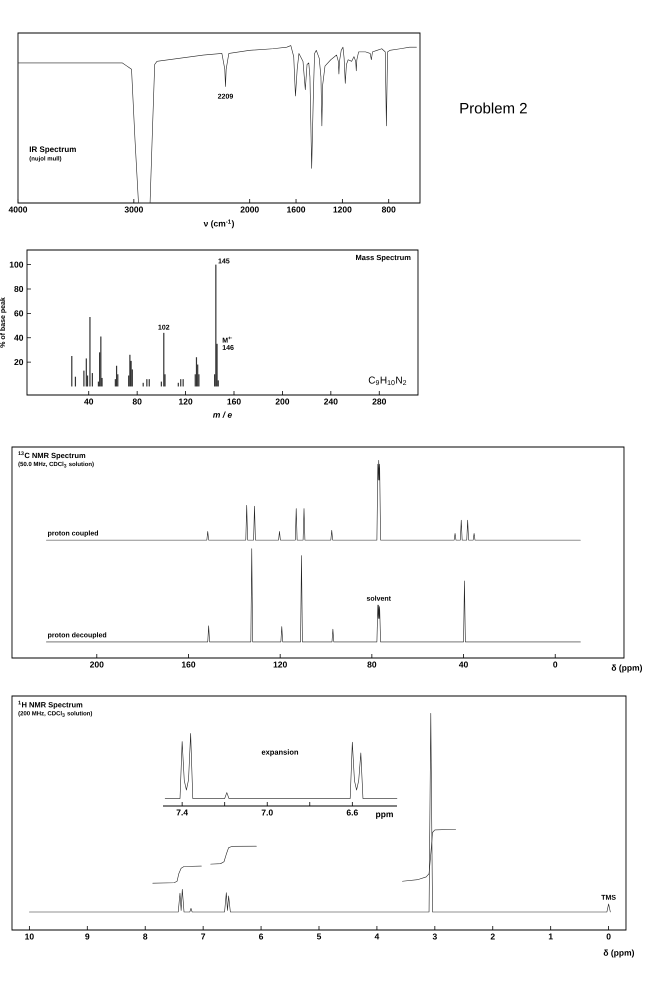  What do you see at coordinates (53, 150) in the screenshot?
I see `text: IR Spectrum` at bounding box center [53, 150].